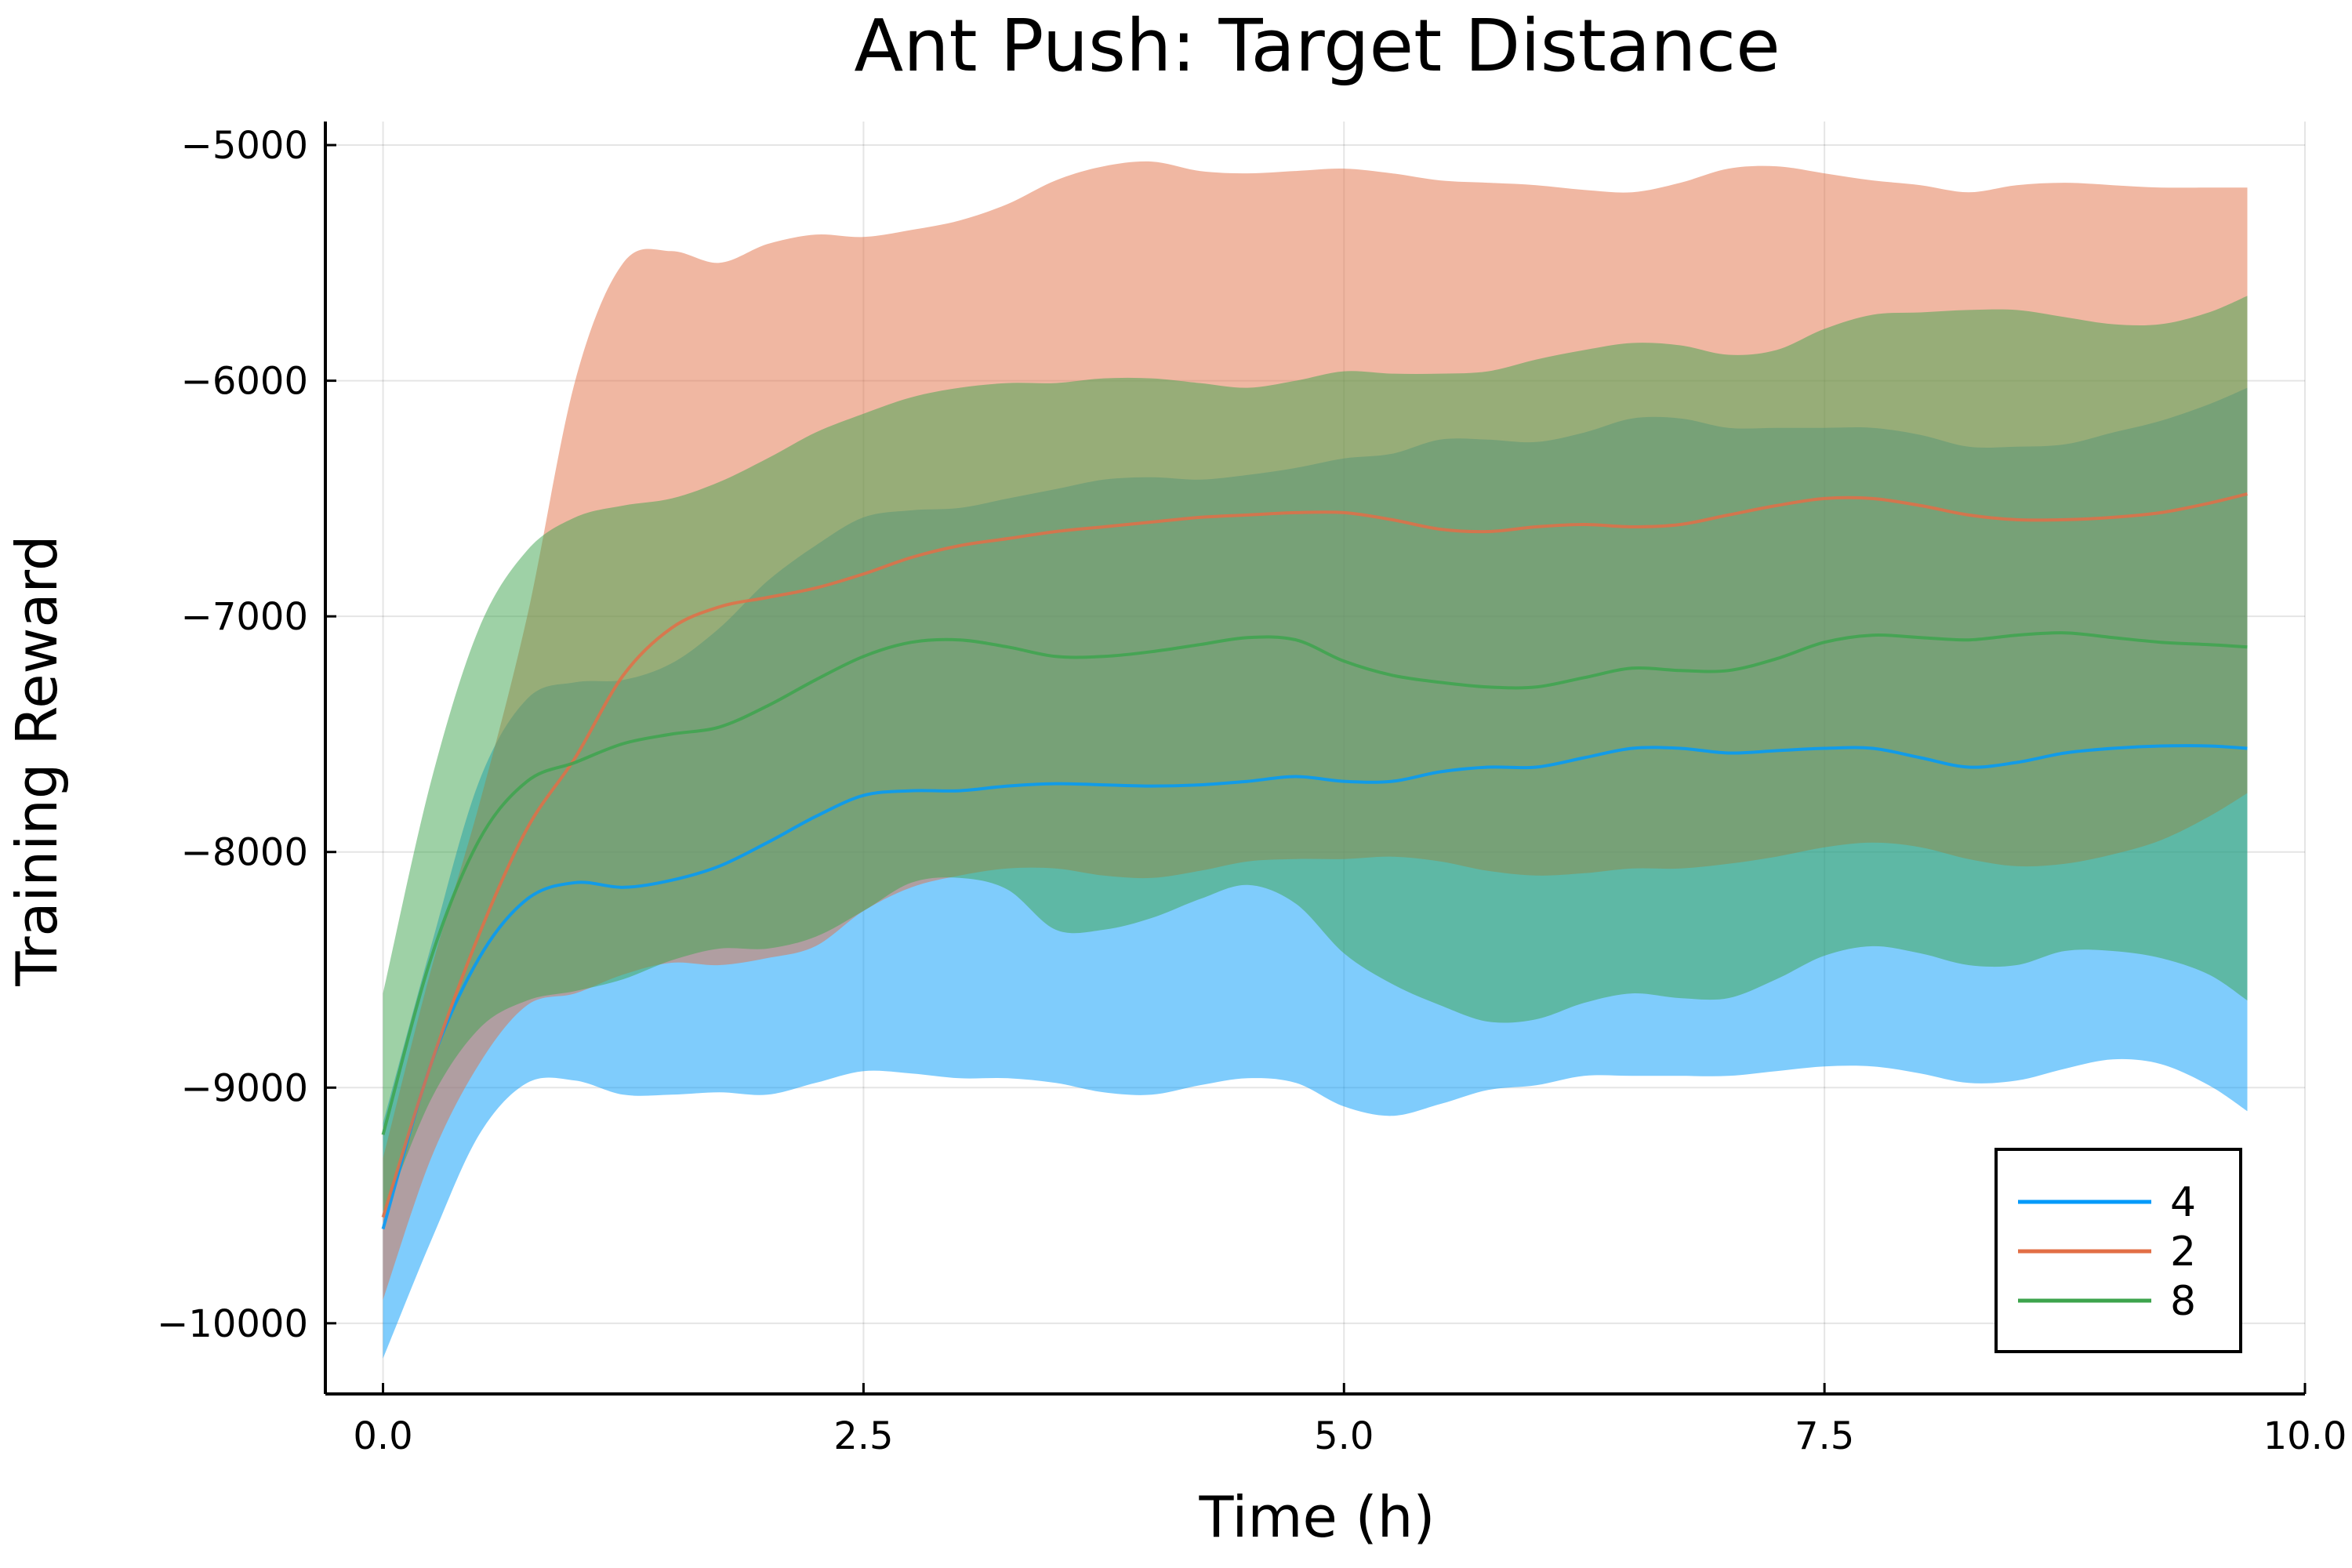 This screenshot has height=1568, width=2352. I want to click on legend-label-8: 8, so click(2183, 1301).